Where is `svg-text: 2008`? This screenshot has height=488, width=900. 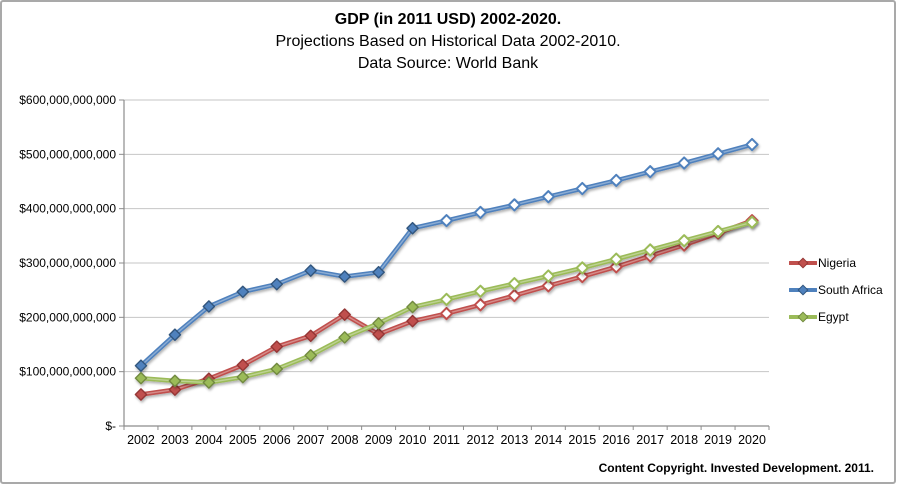 svg-text: 2008 is located at coordinates (345, 440).